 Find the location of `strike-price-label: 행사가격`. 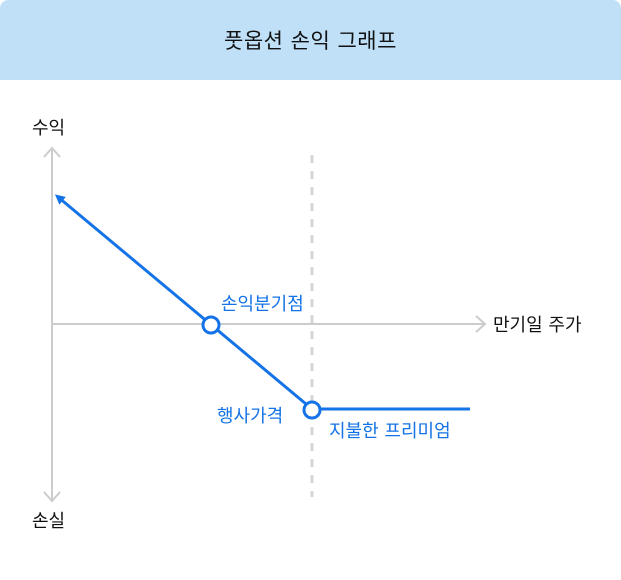

strike-price-label: 행사가격 is located at coordinates (250, 416).